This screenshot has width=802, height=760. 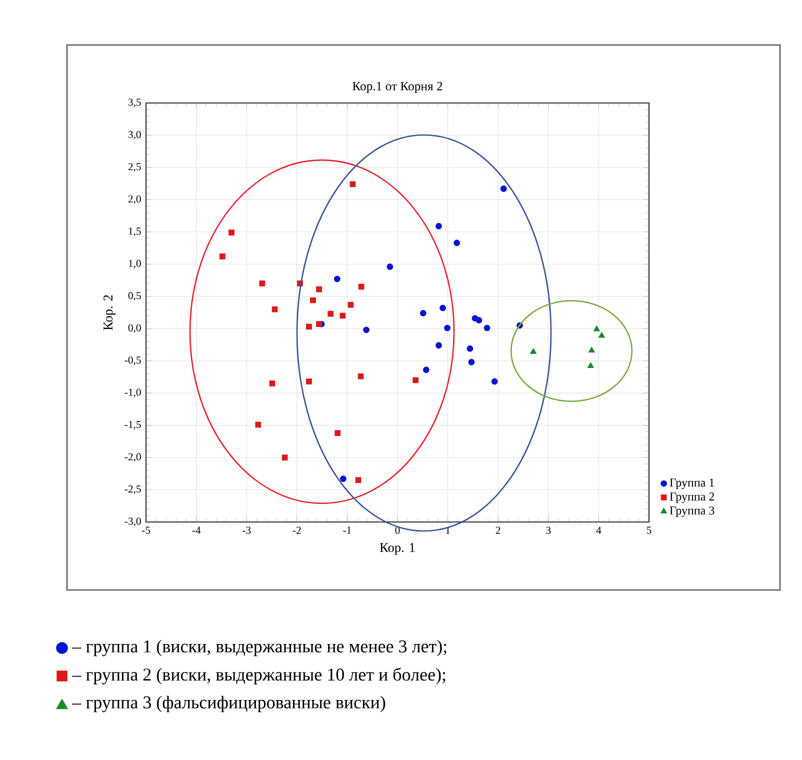 What do you see at coordinates (134, 328) in the screenshot?
I see `y-tick-label: 0,0` at bounding box center [134, 328].